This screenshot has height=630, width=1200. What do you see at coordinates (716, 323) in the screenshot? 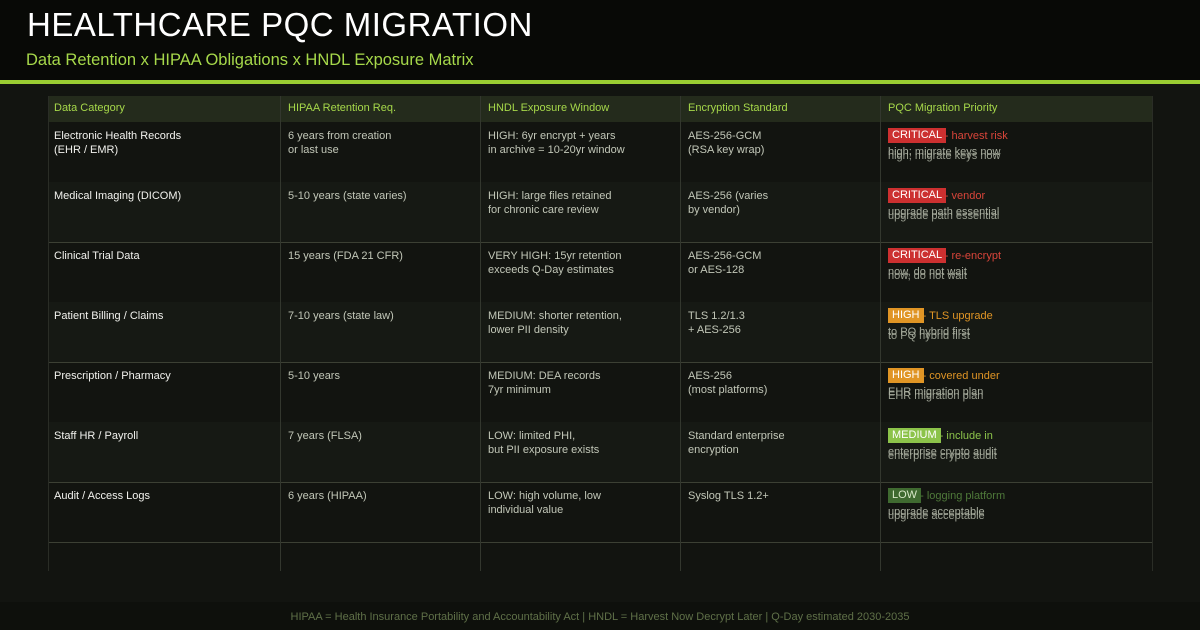
I see `cell-encryption: TLS 1.2/1.3 + AES-256` at bounding box center [716, 323].